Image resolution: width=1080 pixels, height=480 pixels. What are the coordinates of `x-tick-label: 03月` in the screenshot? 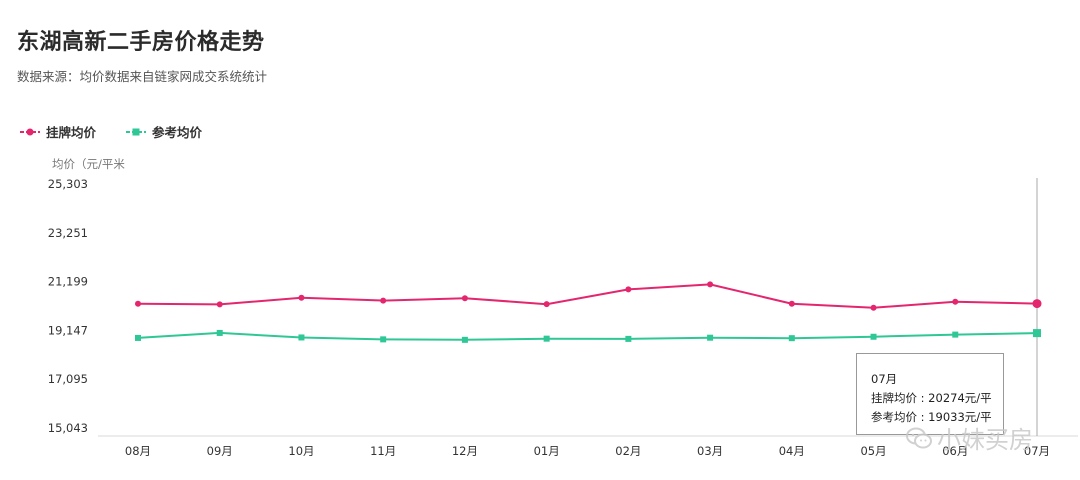 It's located at (710, 451).